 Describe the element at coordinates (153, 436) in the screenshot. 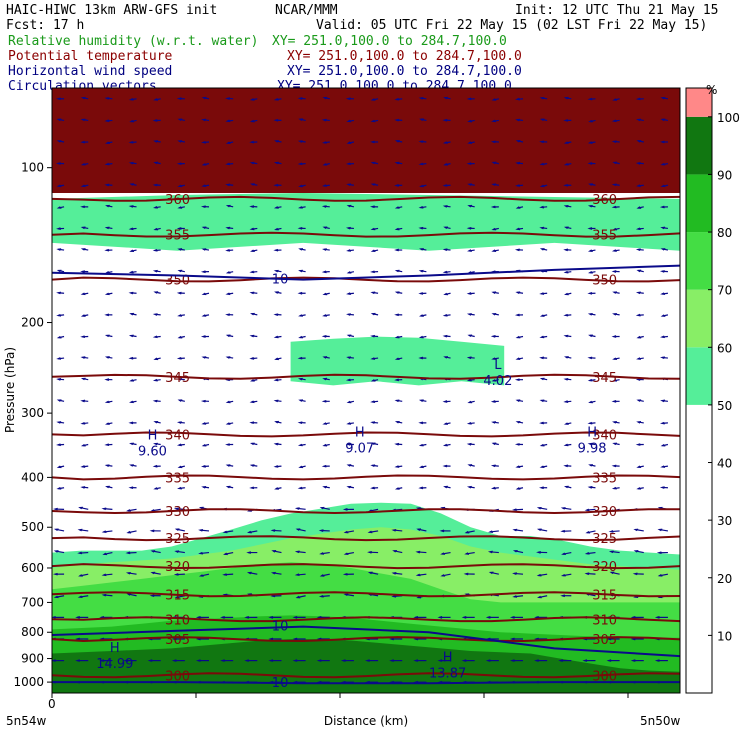

I see `extremum-kind-0: H` at that location.